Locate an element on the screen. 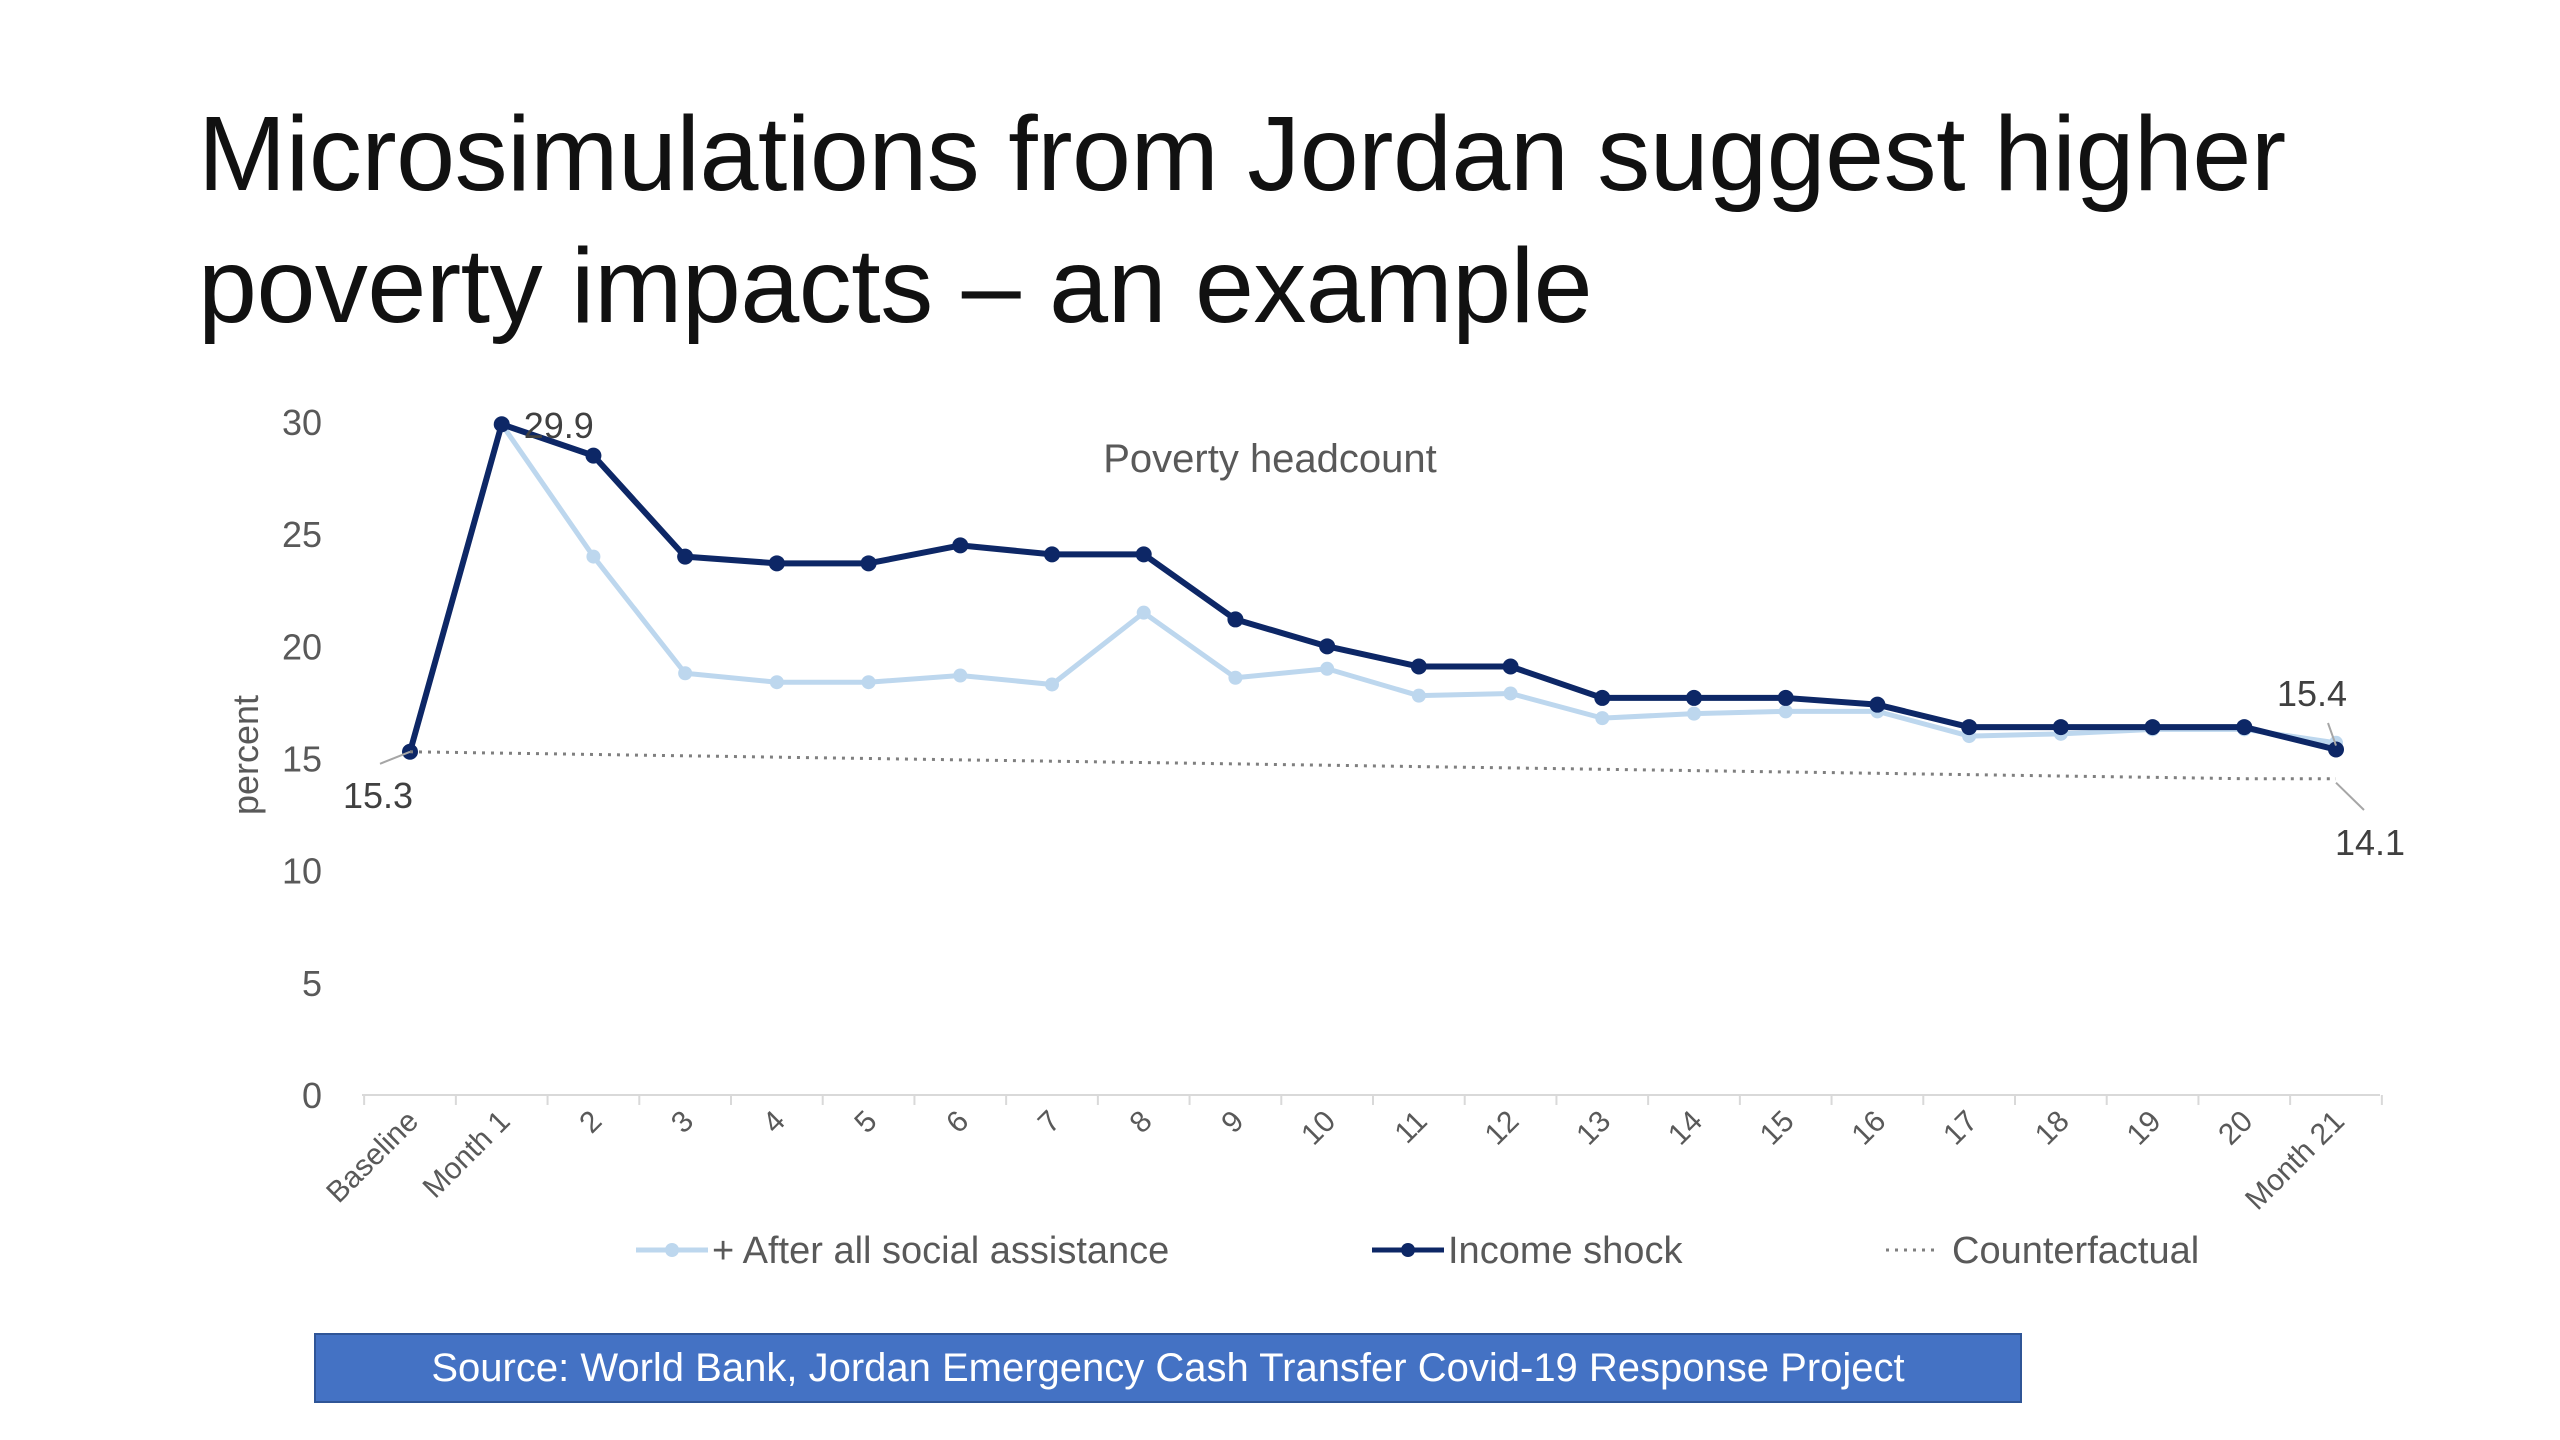  x-tick-label: 3 is located at coordinates (682, 1122).